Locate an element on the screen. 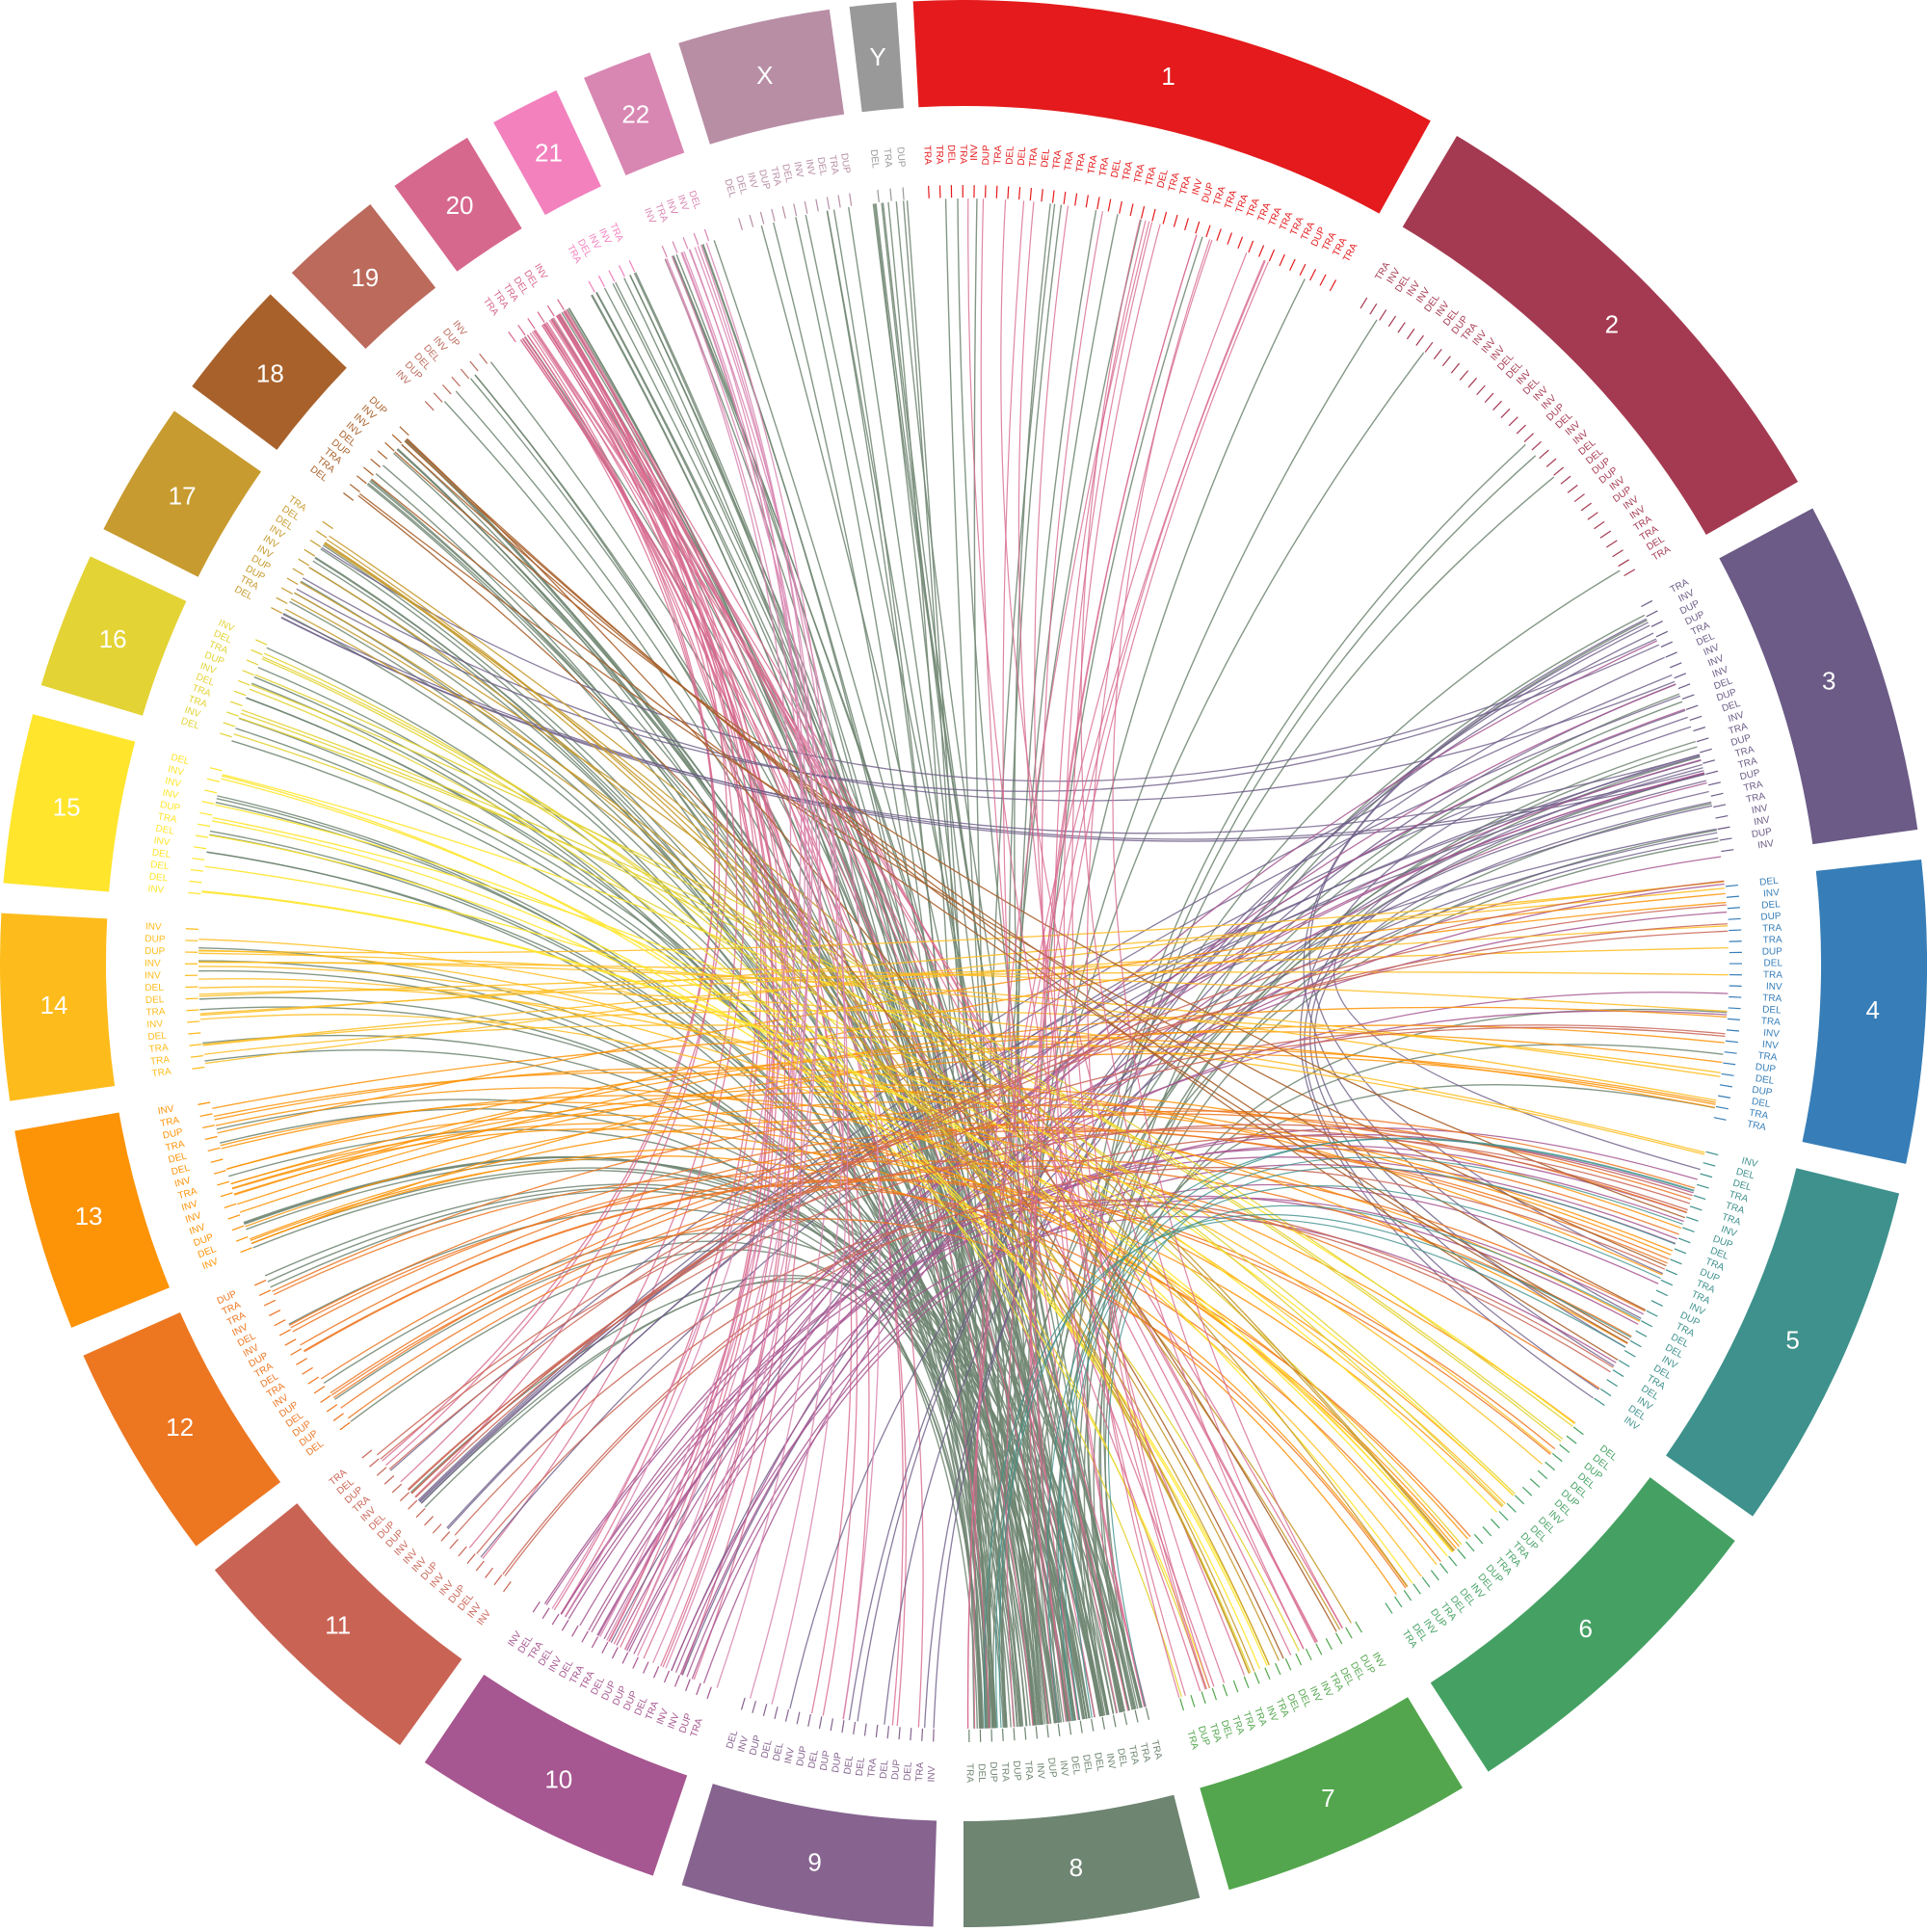 This screenshot has width=1927, height=1932. chromosome-label-12: 12 is located at coordinates (180, 1427).